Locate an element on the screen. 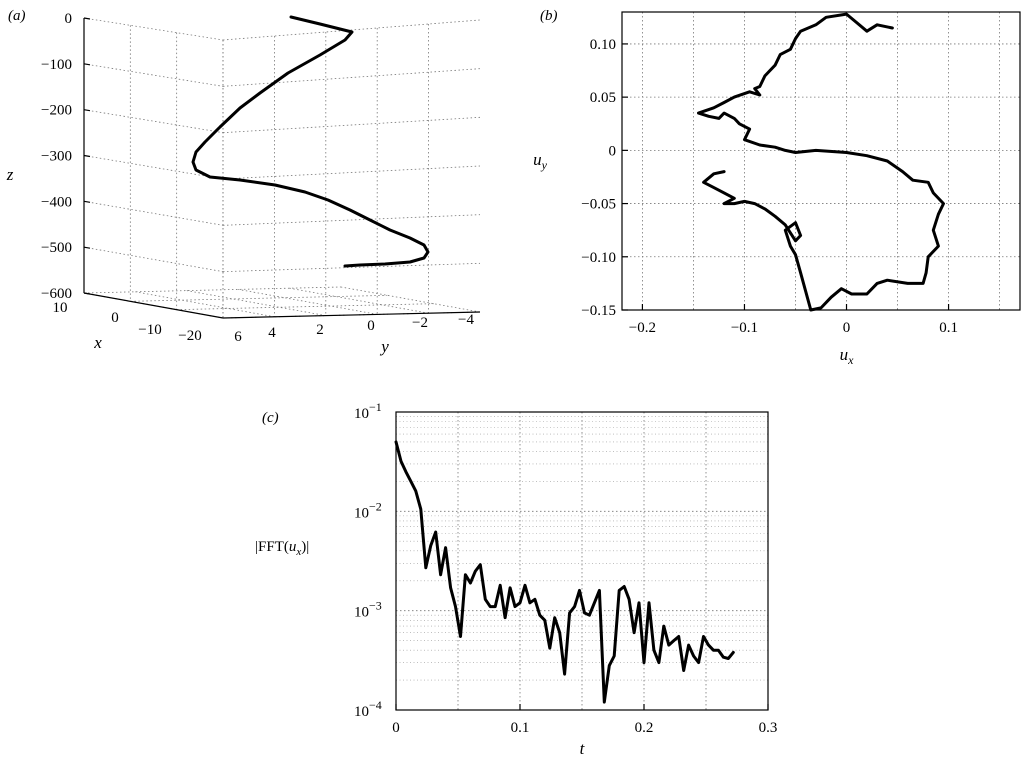 The width and height of the screenshot is (1030, 760). z-tick-label: −600 is located at coordinates (56, 294).